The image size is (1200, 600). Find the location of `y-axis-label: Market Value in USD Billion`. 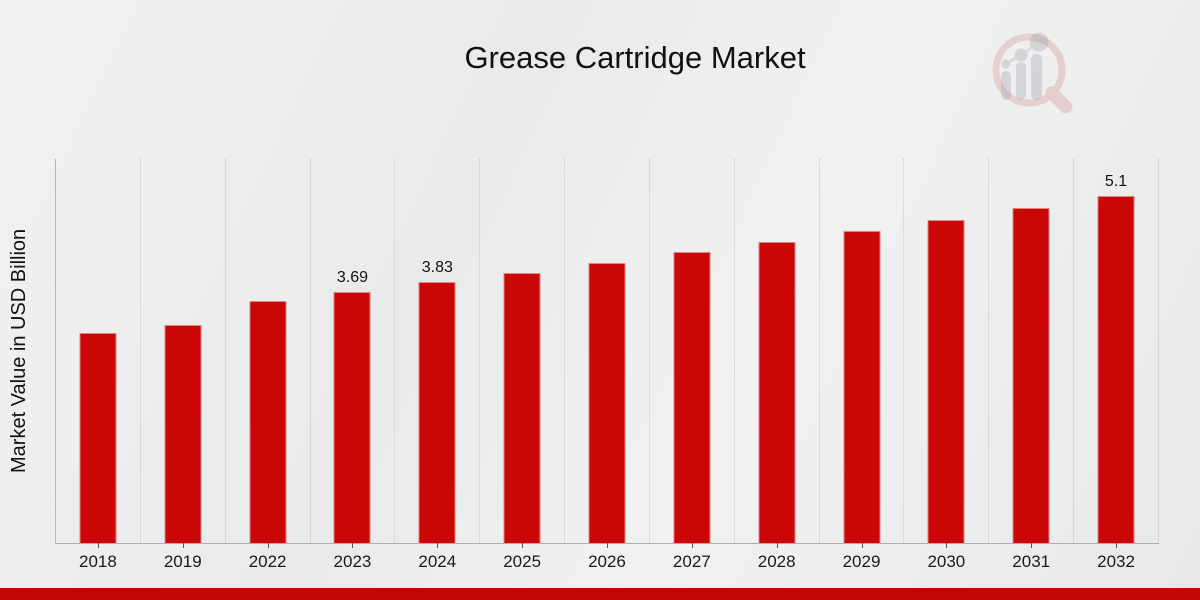

y-axis-label: Market Value in USD Billion is located at coordinates (19, 351).